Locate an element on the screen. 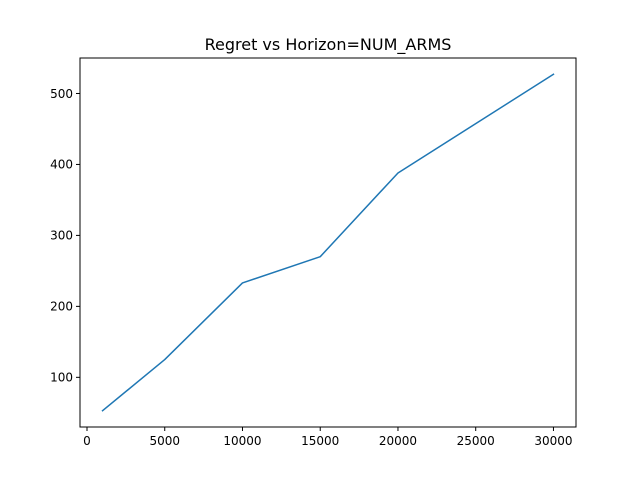 This screenshot has height=480, width=640. y-axis: 100 200 300 400 500 is located at coordinates (65, 236).